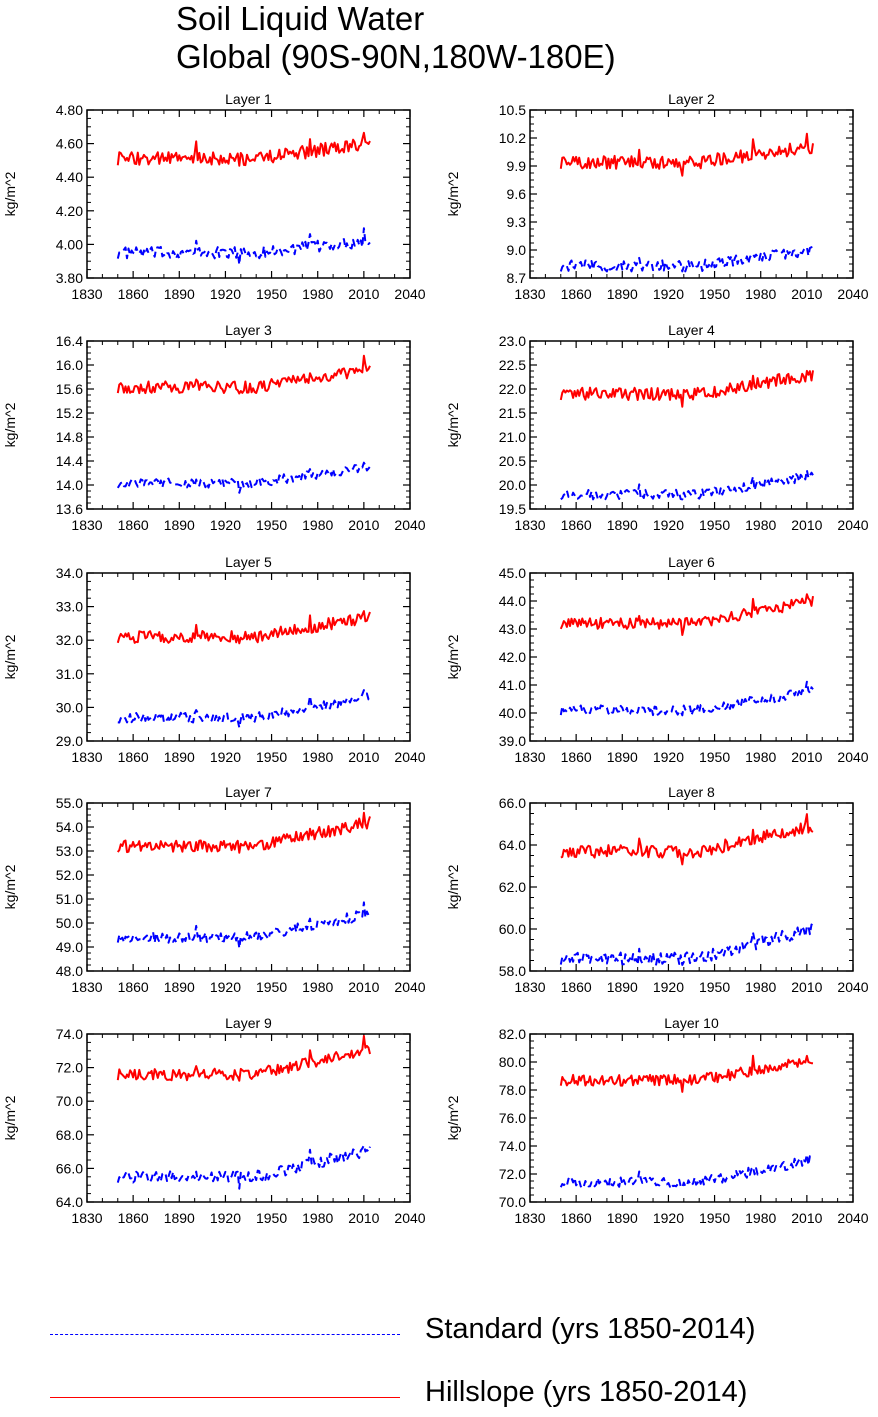 Image resolution: width=878 pixels, height=1417 pixels. Describe the element at coordinates (133, 987) in the screenshot. I see `layer-7-xtick-label-1860: 1860` at that location.